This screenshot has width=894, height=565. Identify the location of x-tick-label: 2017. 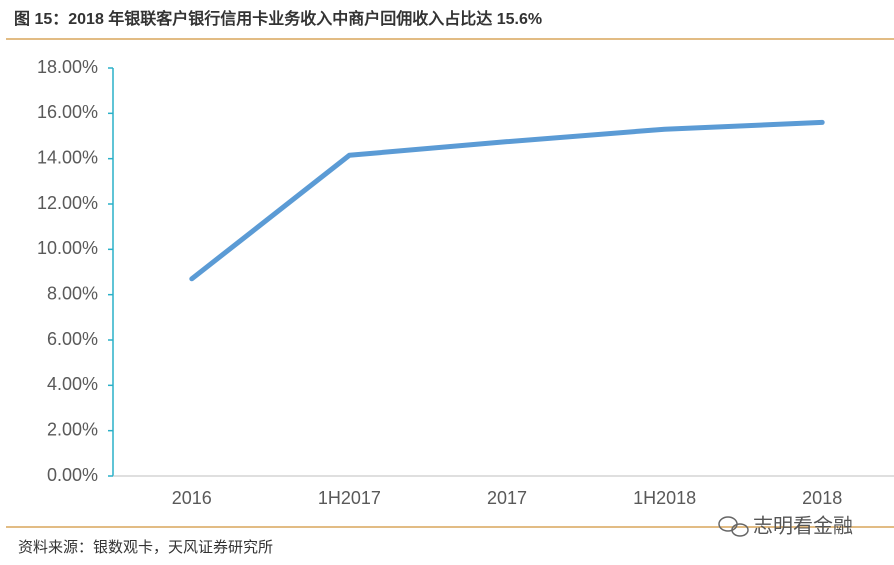
(507, 498).